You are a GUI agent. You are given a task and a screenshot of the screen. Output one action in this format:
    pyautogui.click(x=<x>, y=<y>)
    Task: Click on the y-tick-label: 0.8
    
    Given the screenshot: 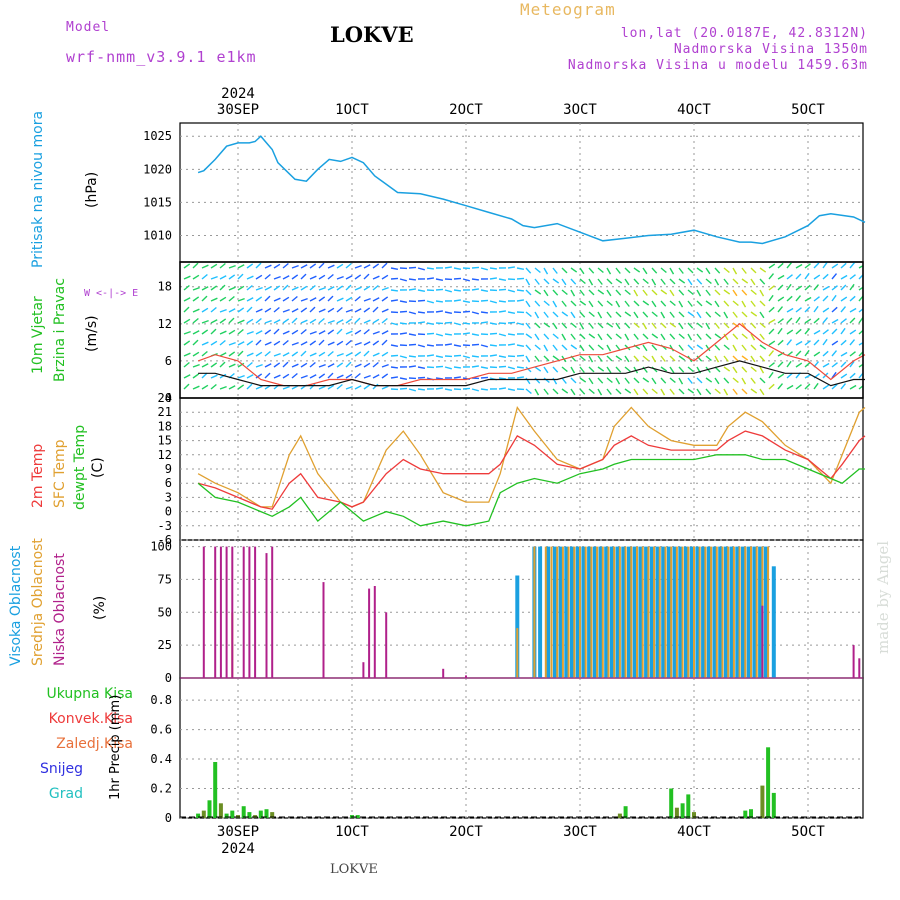 What is the action you would take?
    pyautogui.click(x=161, y=700)
    